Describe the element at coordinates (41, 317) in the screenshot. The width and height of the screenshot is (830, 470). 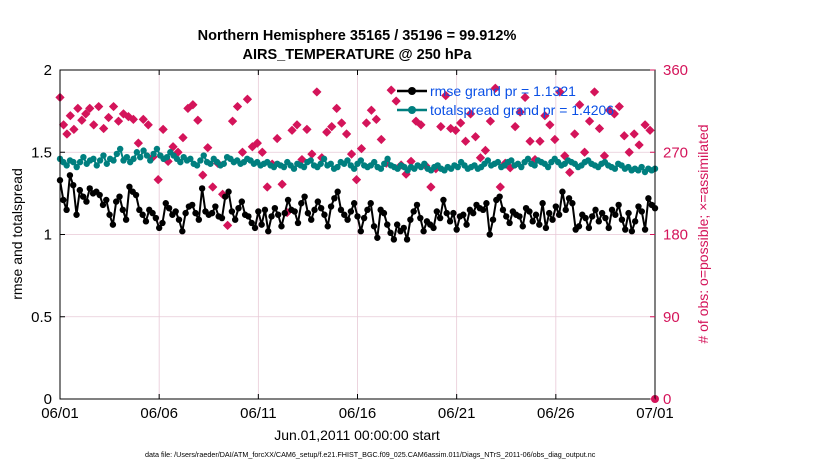
I see `y-left-tick-label: 0.5` at that location.